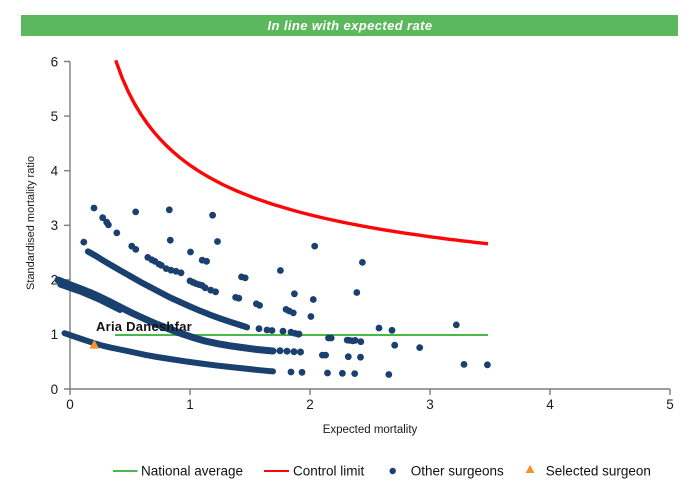 The height and width of the screenshot is (500, 700). What do you see at coordinates (329, 471) in the screenshot?
I see `svg-text: Control limit` at bounding box center [329, 471].